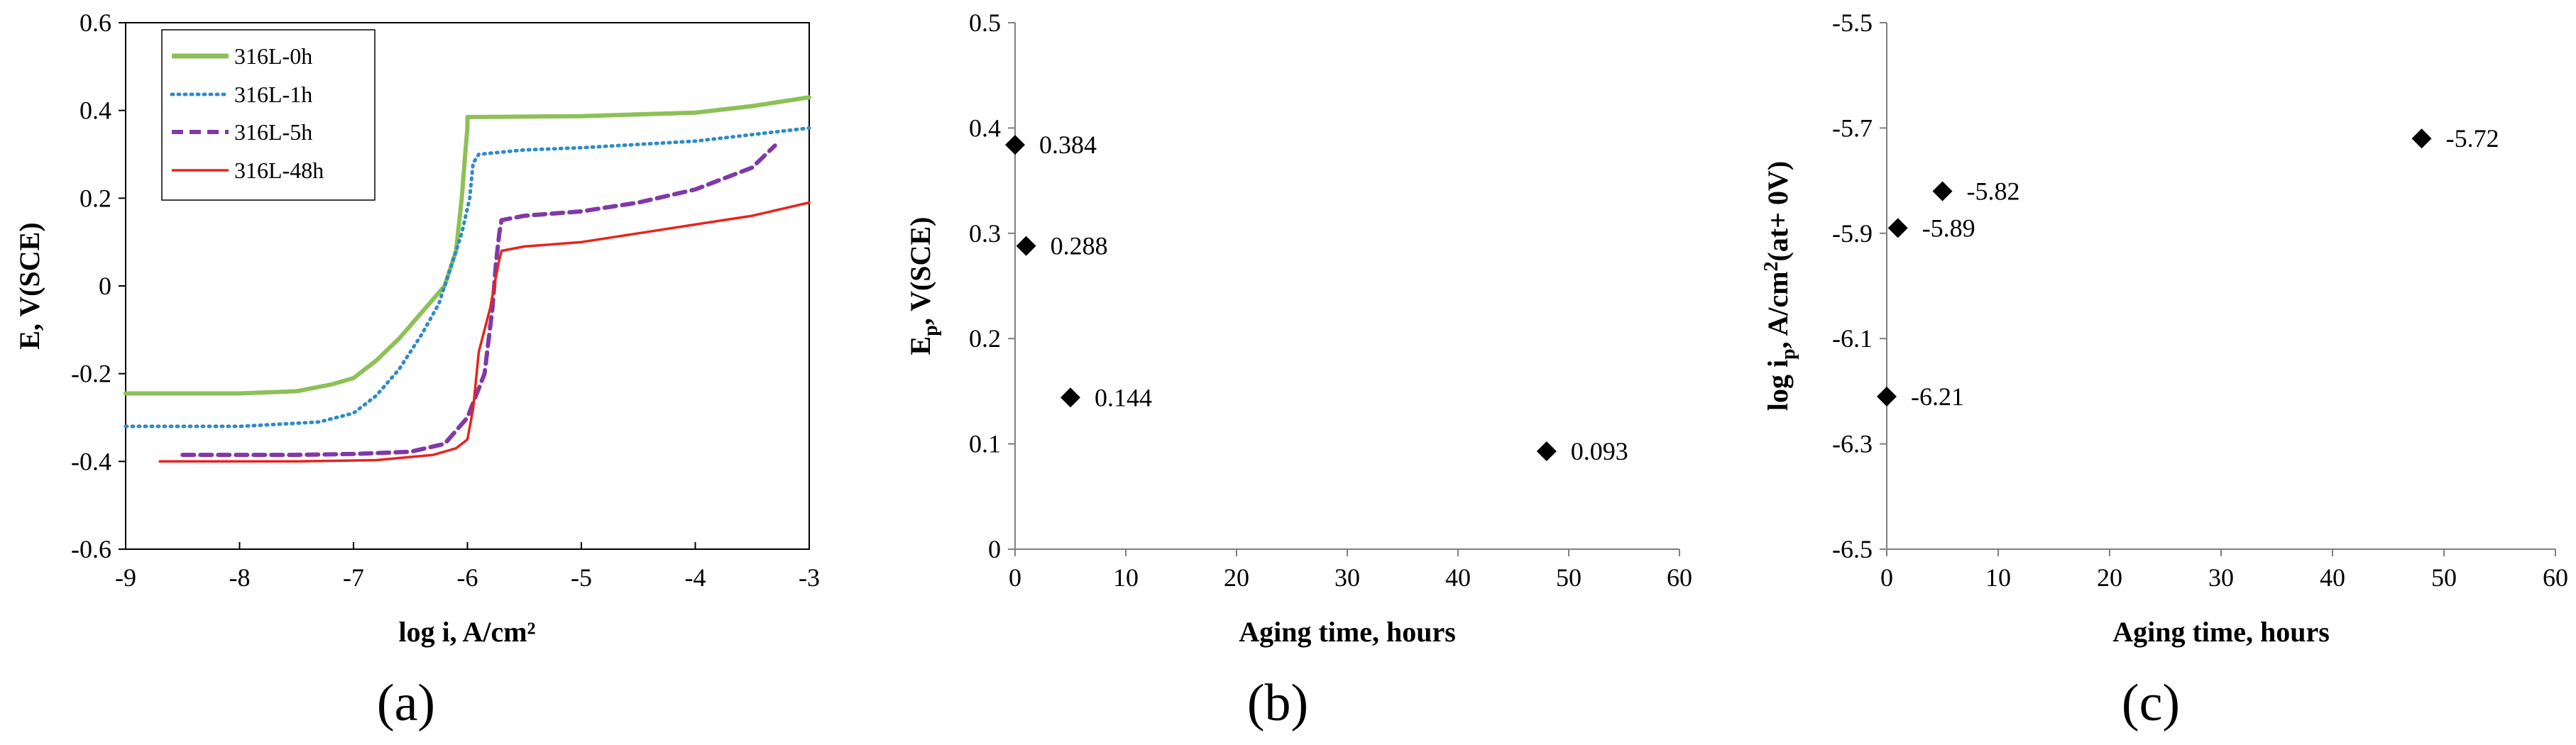 This screenshot has height=745, width=2576. I want to click on x-tick-label: -6, so click(467, 577).